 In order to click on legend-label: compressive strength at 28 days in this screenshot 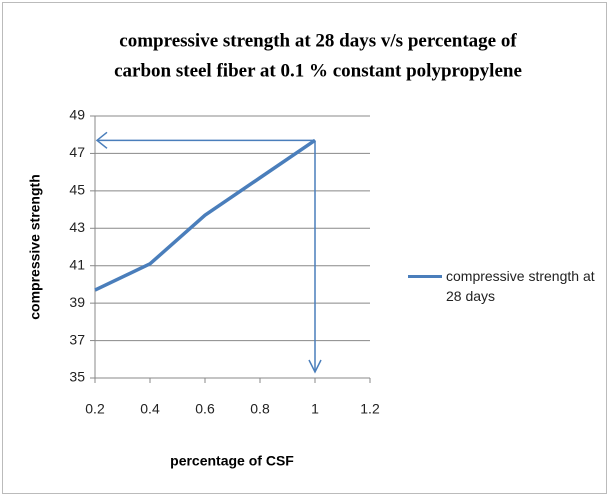, I will do `click(520, 286)`.